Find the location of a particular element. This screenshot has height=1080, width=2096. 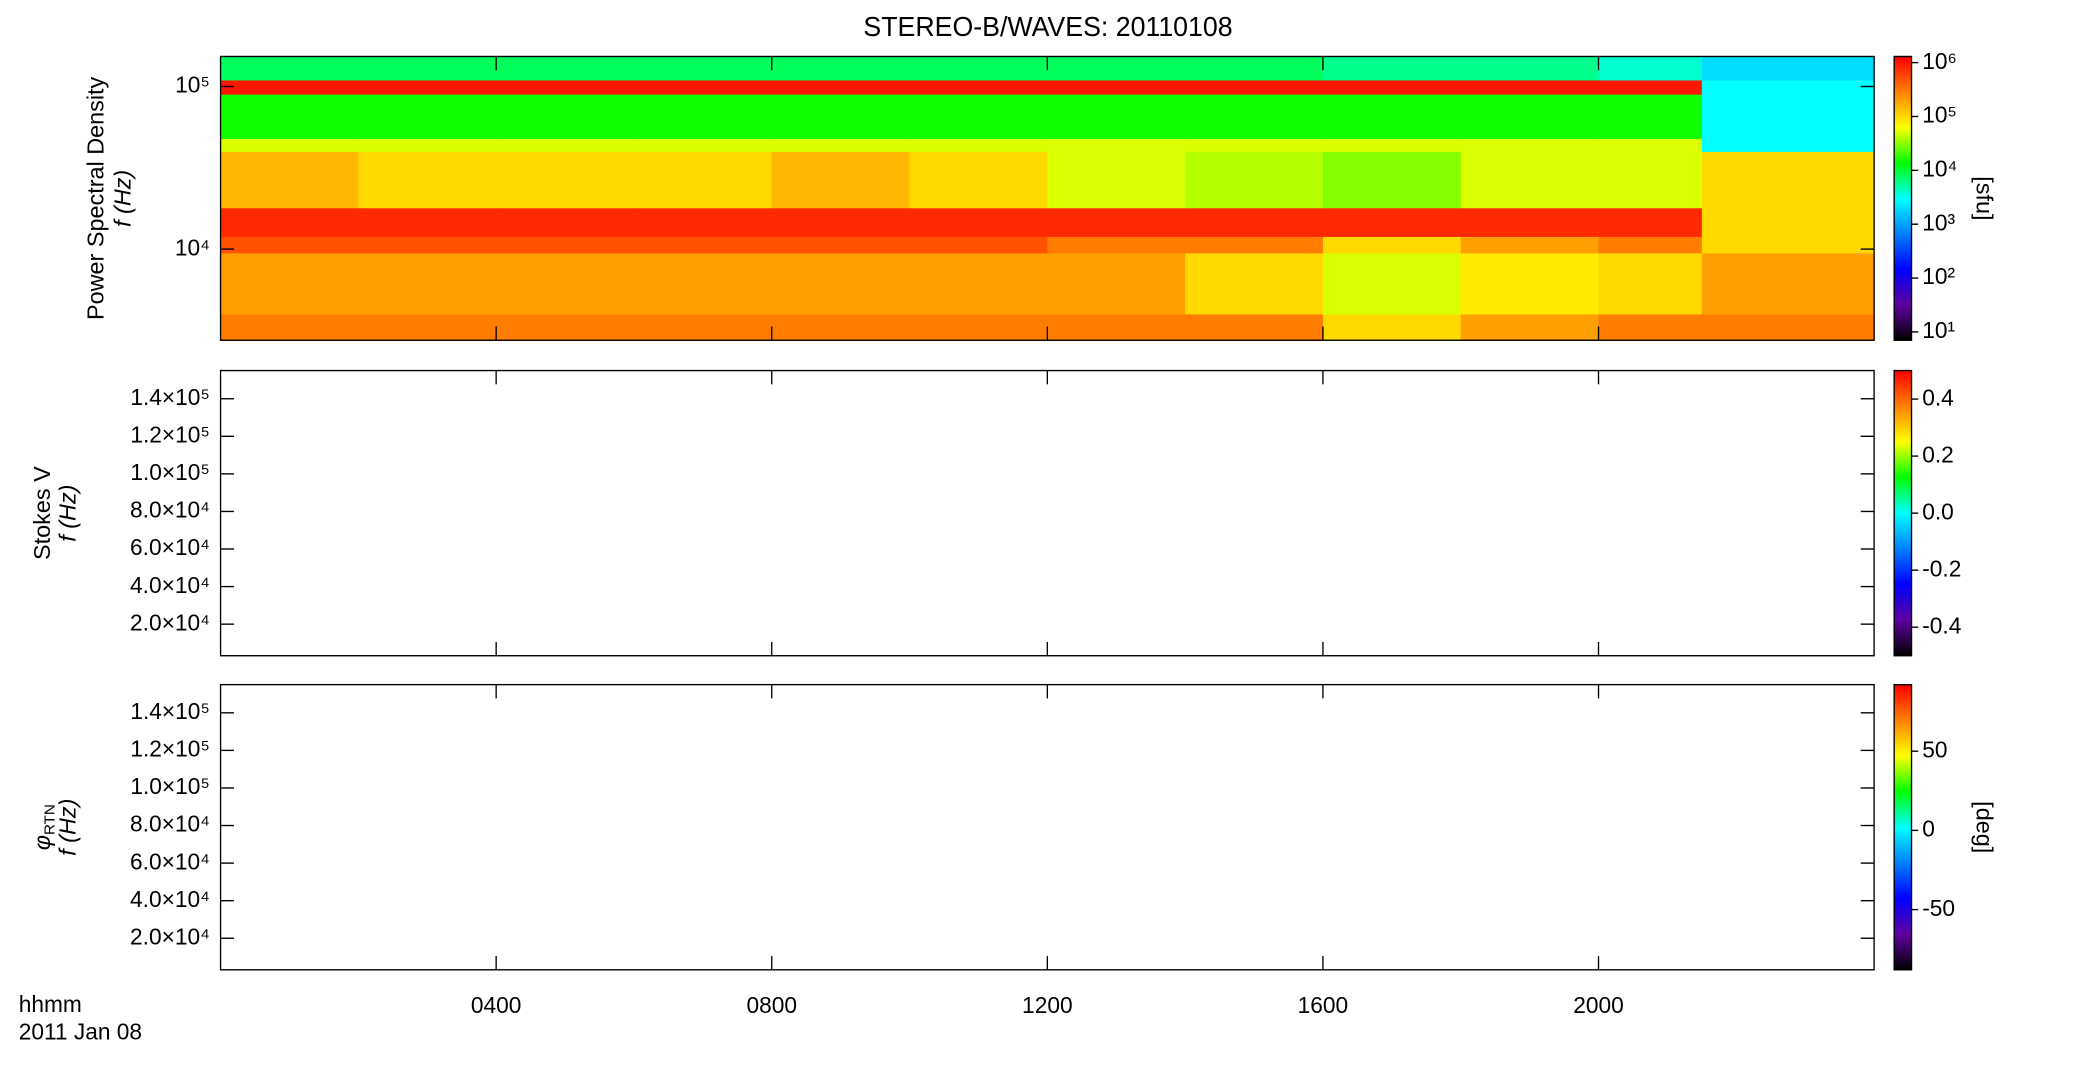

y-tick-label: 1.4×10⁵ is located at coordinates (170, 397).